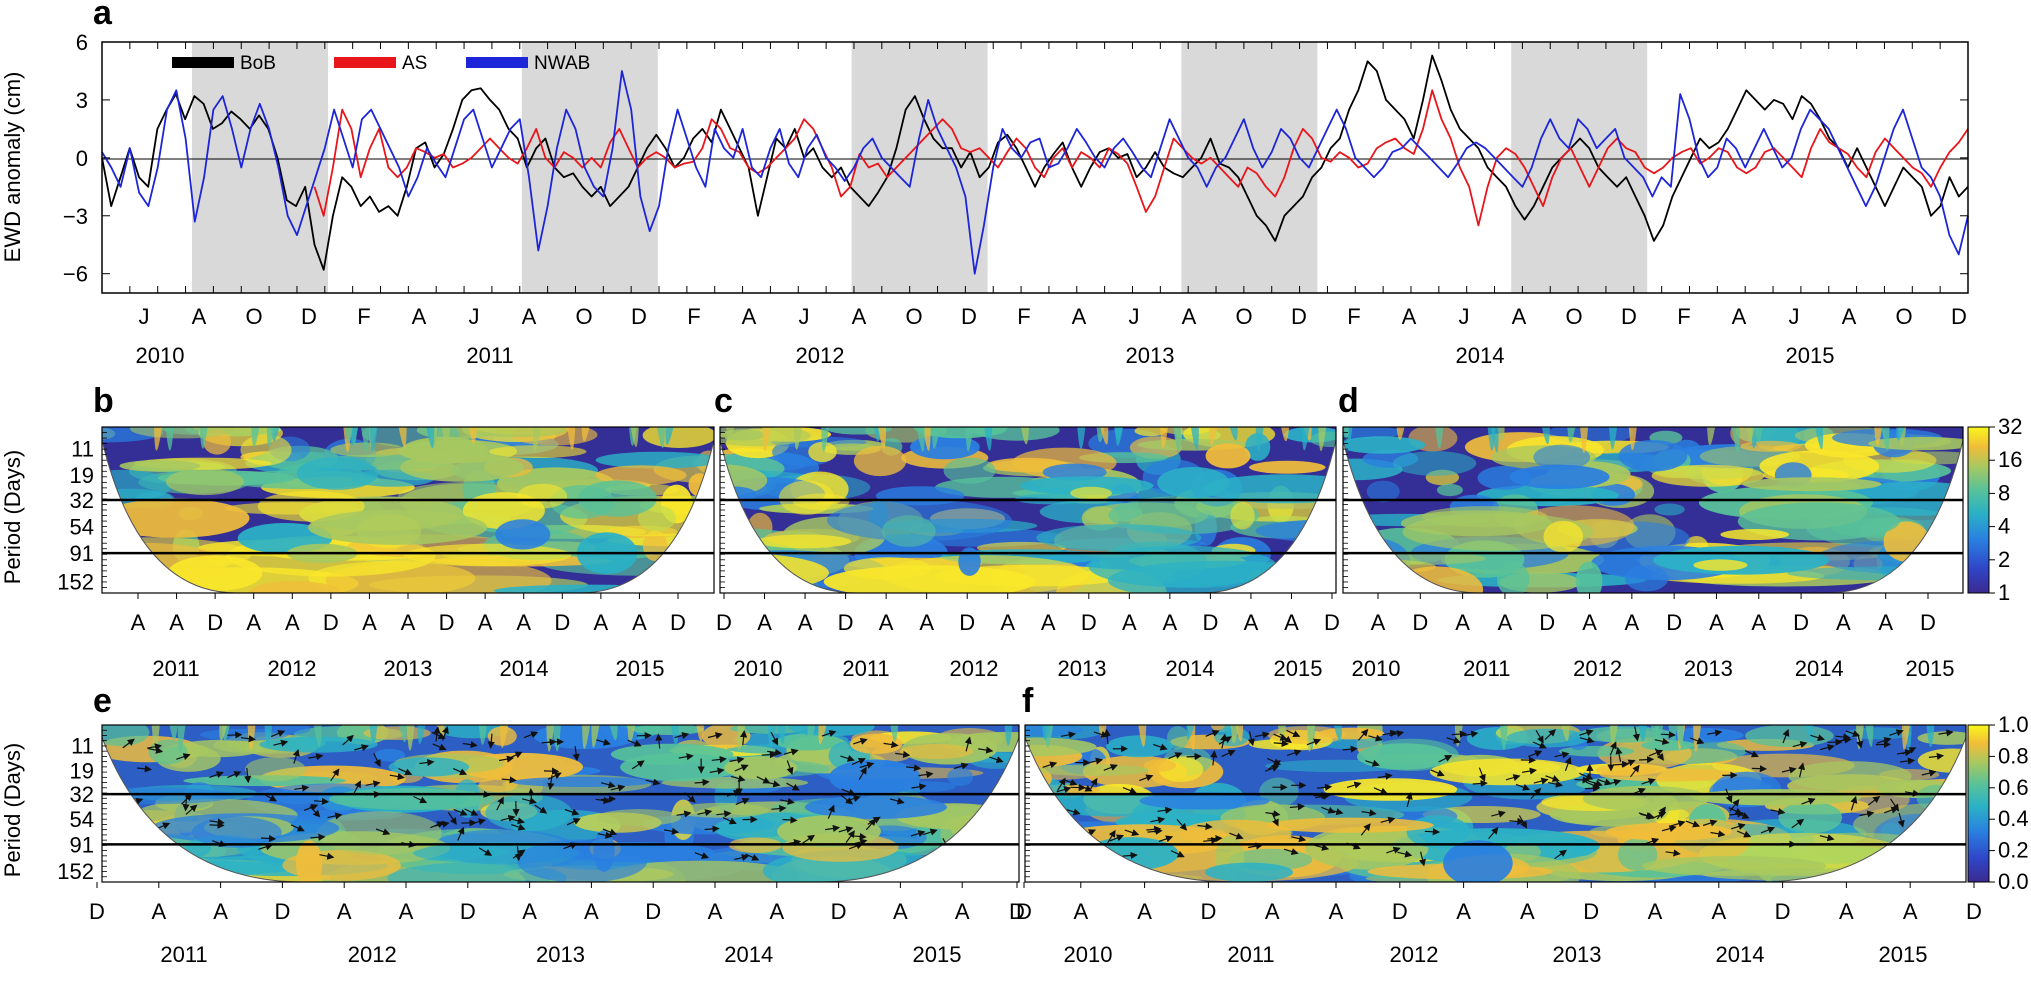  What do you see at coordinates (1903, 954) in the screenshot?
I see `year-label: 2015` at bounding box center [1903, 954].